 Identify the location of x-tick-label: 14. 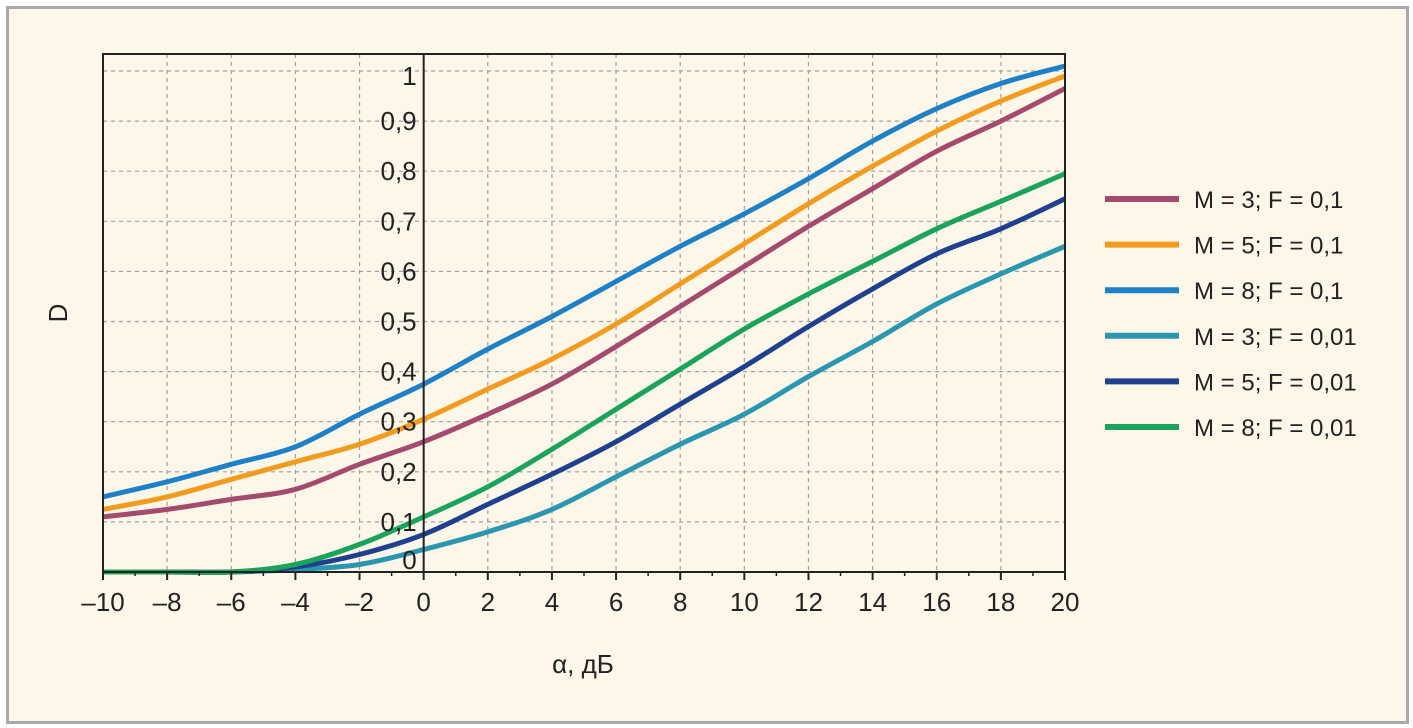
(872, 602).